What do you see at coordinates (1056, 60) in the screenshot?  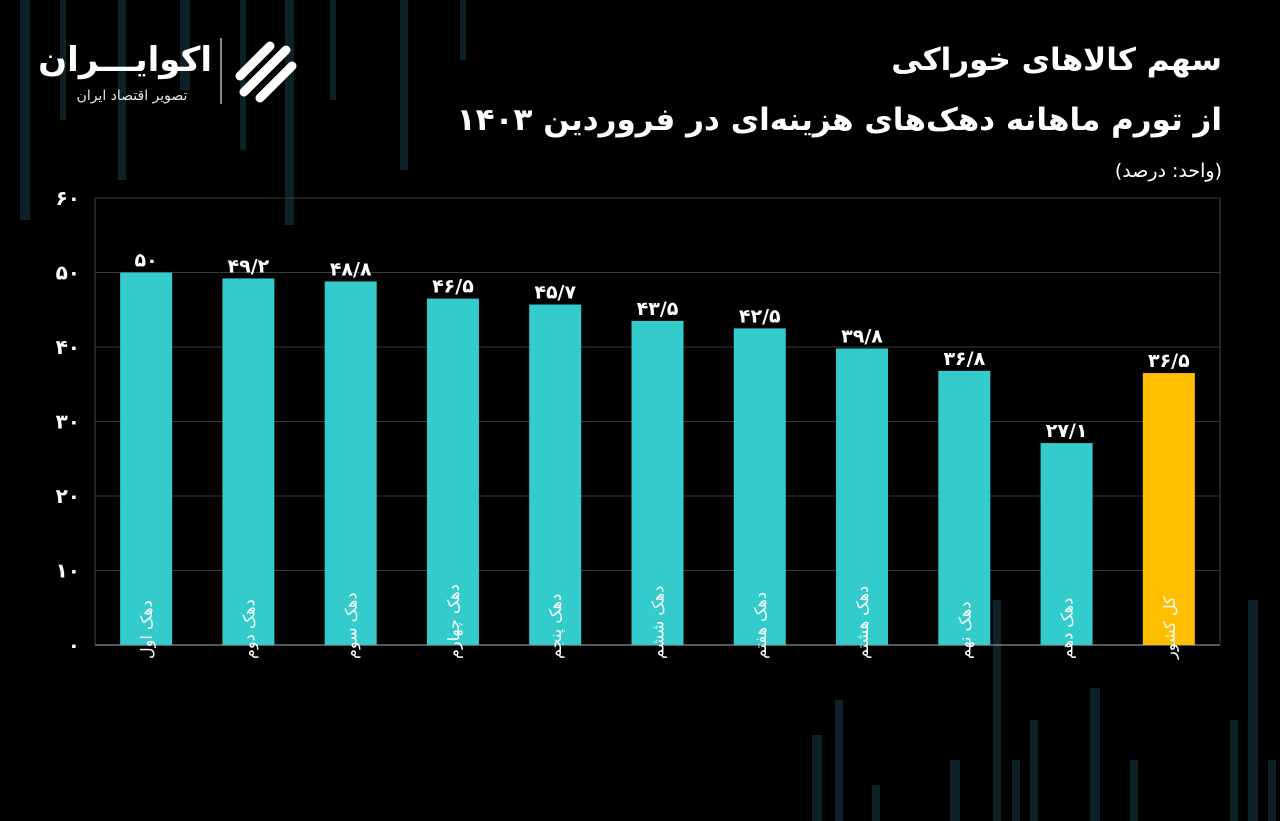 I see `chart-title-line1: سهم کالاهای خوراکی` at bounding box center [1056, 60].